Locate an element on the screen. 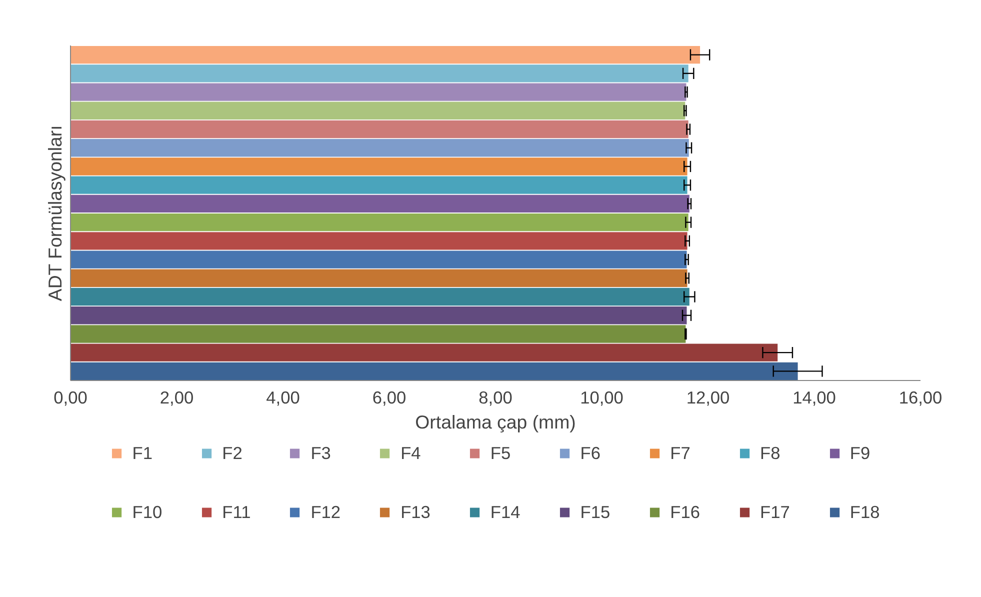  x-axis-title: Ortalama çap (mm) is located at coordinates (495, 422).